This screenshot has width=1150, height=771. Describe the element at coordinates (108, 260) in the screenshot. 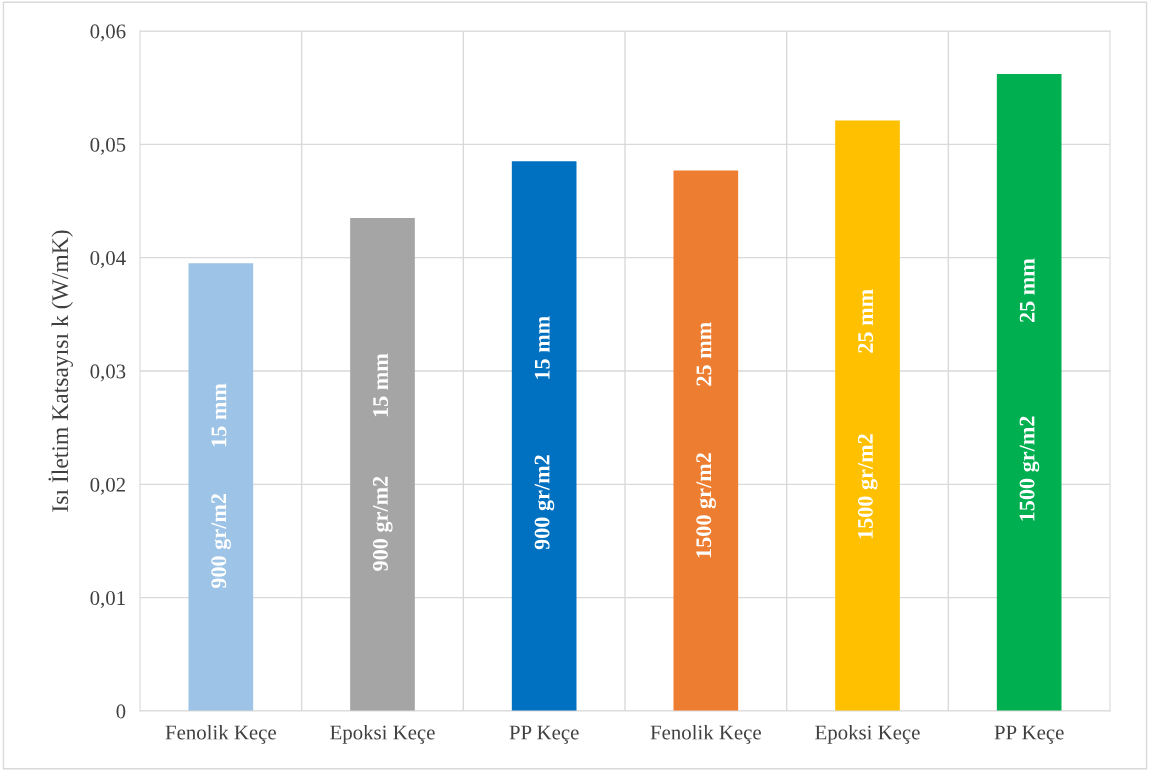

I see `y-tick-label: 0,04` at that location.